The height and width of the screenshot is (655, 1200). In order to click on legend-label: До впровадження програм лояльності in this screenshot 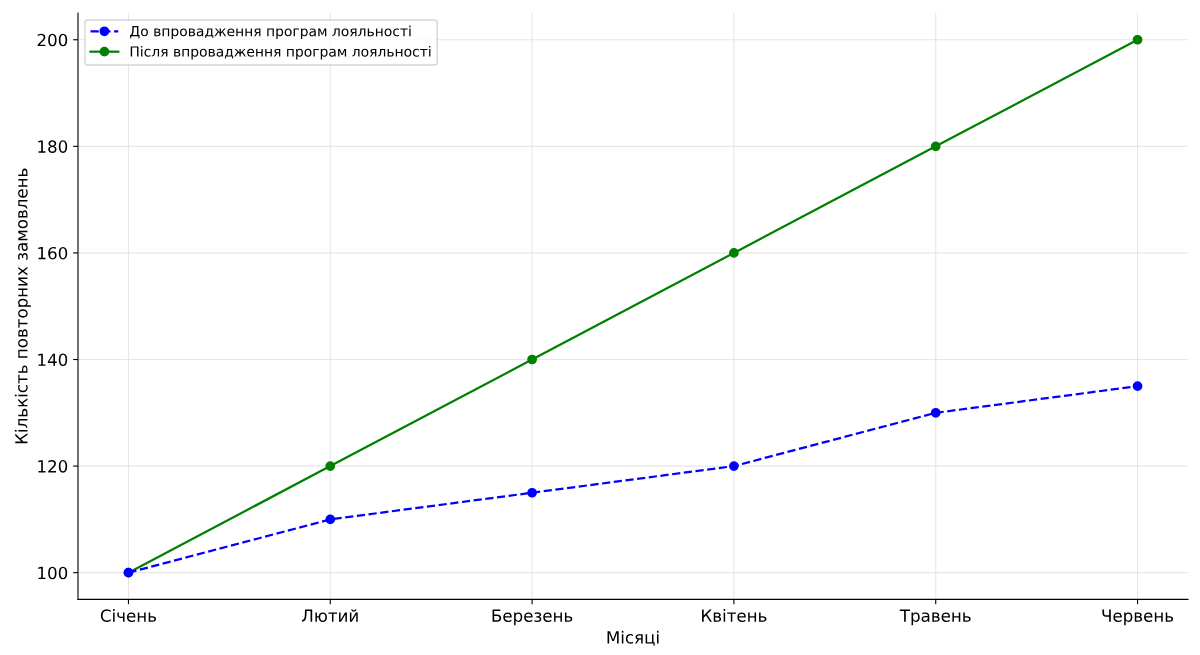, I will do `click(270, 32)`.